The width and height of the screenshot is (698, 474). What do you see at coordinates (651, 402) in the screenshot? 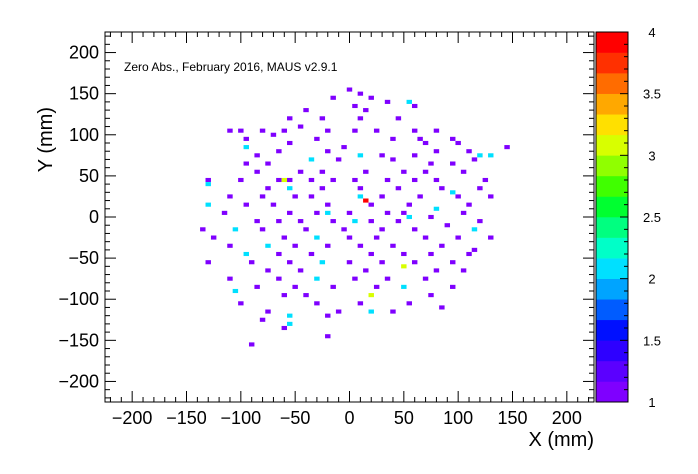
I see `colorbar-tick-label: 1` at bounding box center [651, 402].